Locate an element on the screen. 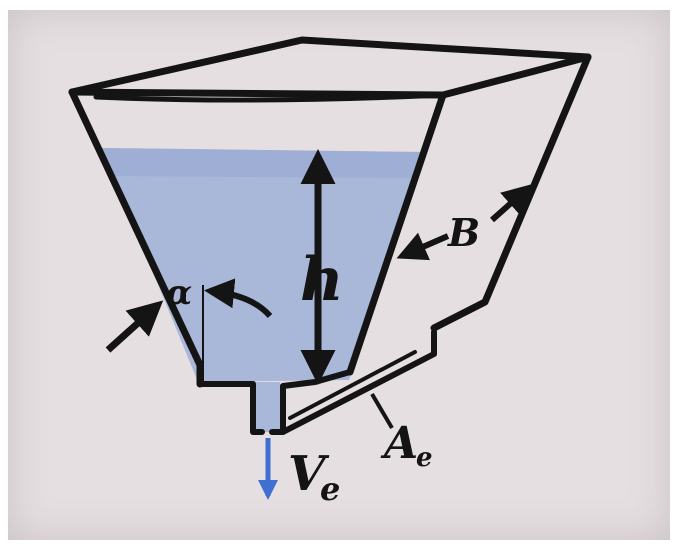 This screenshot has width=678, height=548. width-dimension-arrow-left is located at coordinates (423, 246).